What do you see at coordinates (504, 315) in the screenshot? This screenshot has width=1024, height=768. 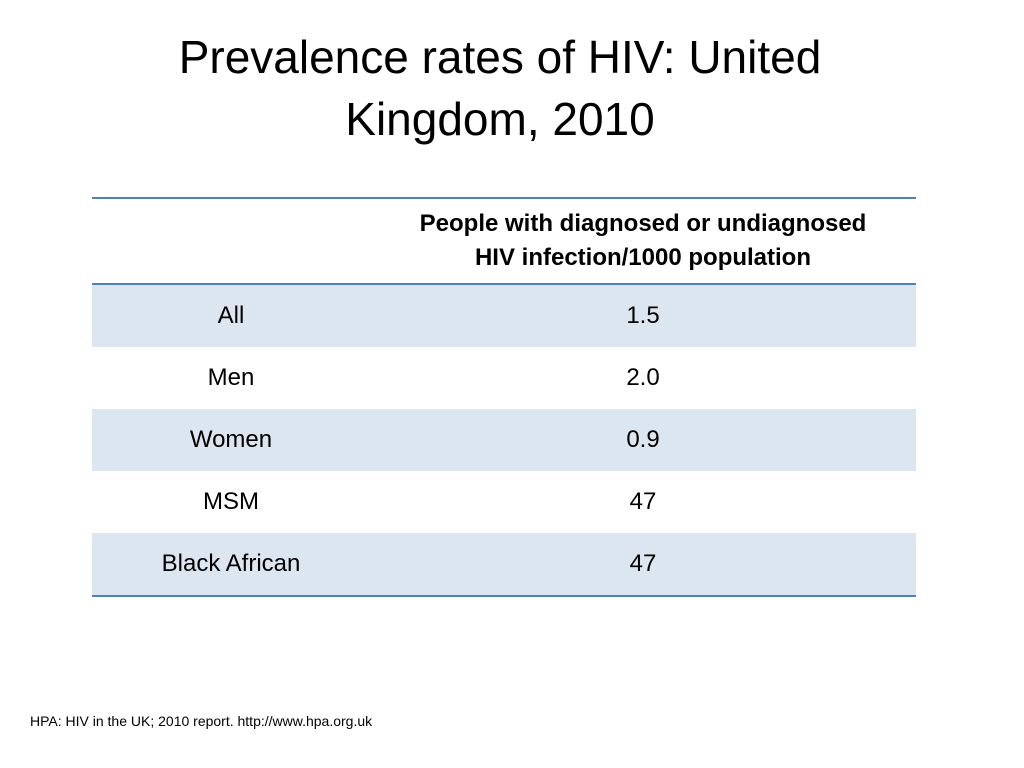 I see `table-row: All 1.5` at bounding box center [504, 315].